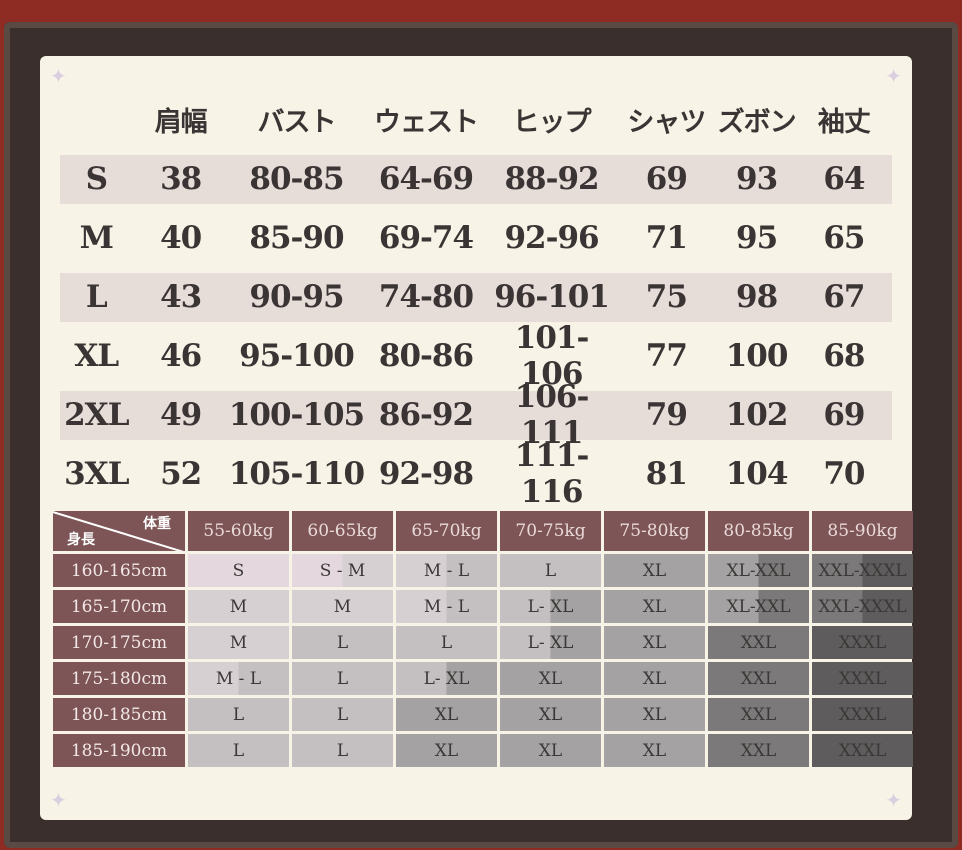 Image resolution: width=962 pixels, height=850 pixels. Describe the element at coordinates (483, 750) in the screenshot. I see `fit-row: 185-190cm L L XL XL XL XXL XXXL` at that location.